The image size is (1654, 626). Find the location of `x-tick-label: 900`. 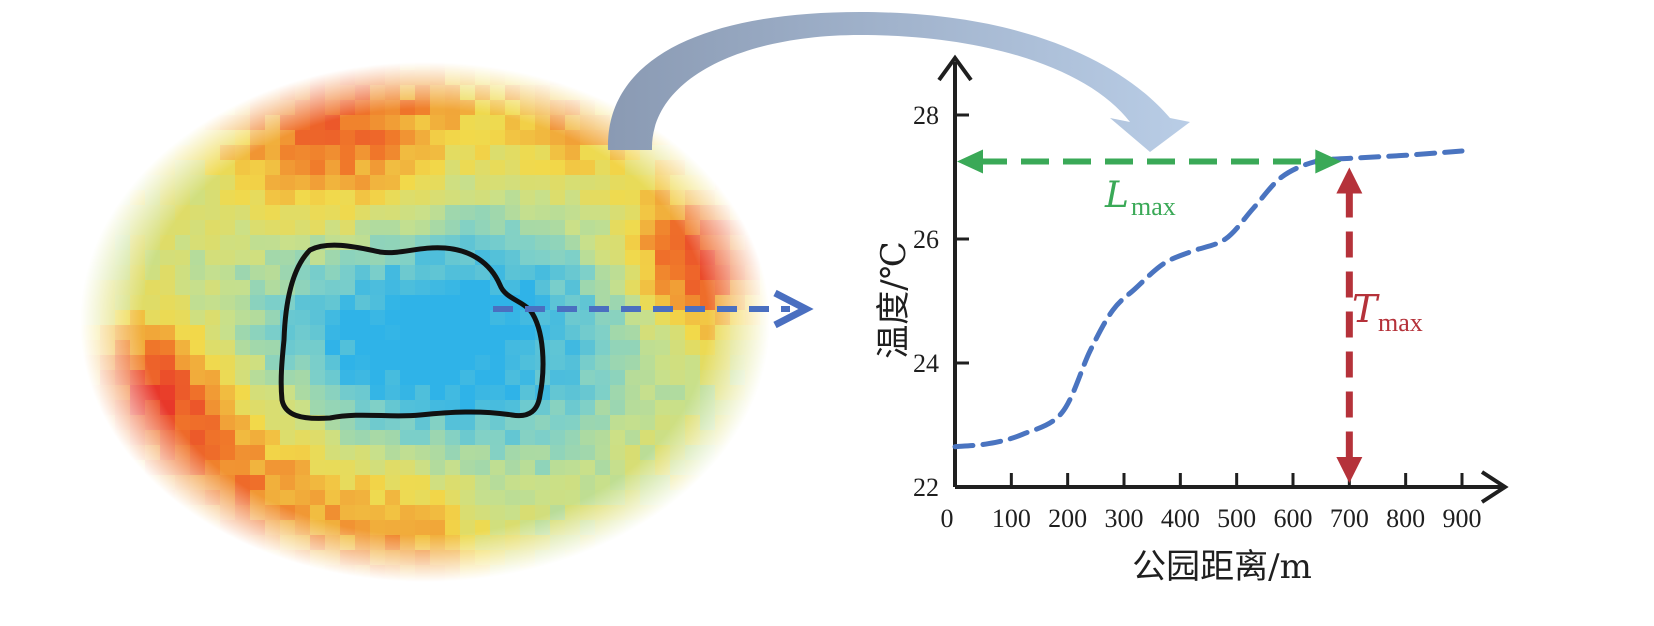

x-tick-label: 900 is located at coordinates (1462, 518).